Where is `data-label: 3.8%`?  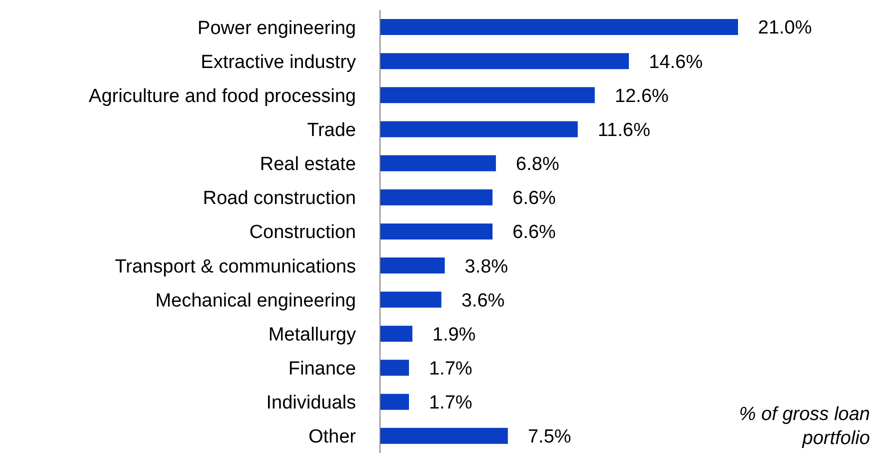 data-label: 3.8% is located at coordinates (486, 267).